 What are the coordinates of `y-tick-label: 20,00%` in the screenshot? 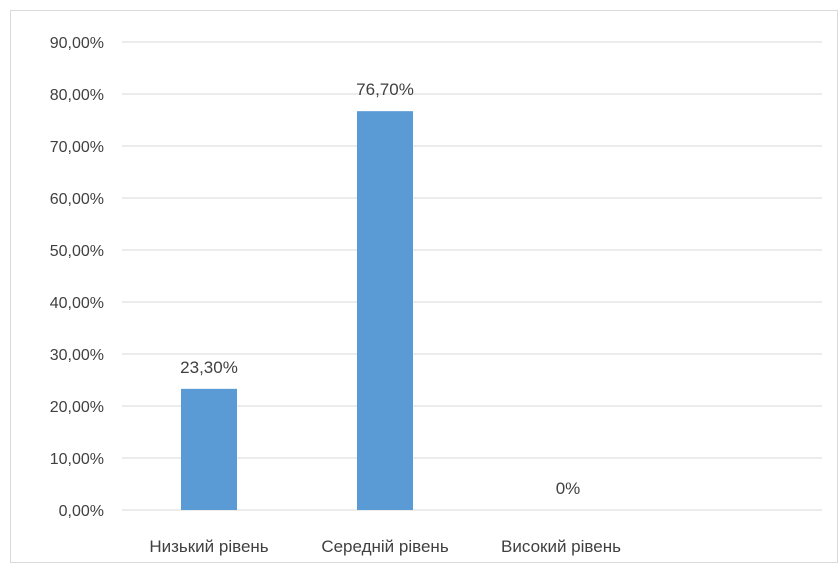 It's located at (77, 407).